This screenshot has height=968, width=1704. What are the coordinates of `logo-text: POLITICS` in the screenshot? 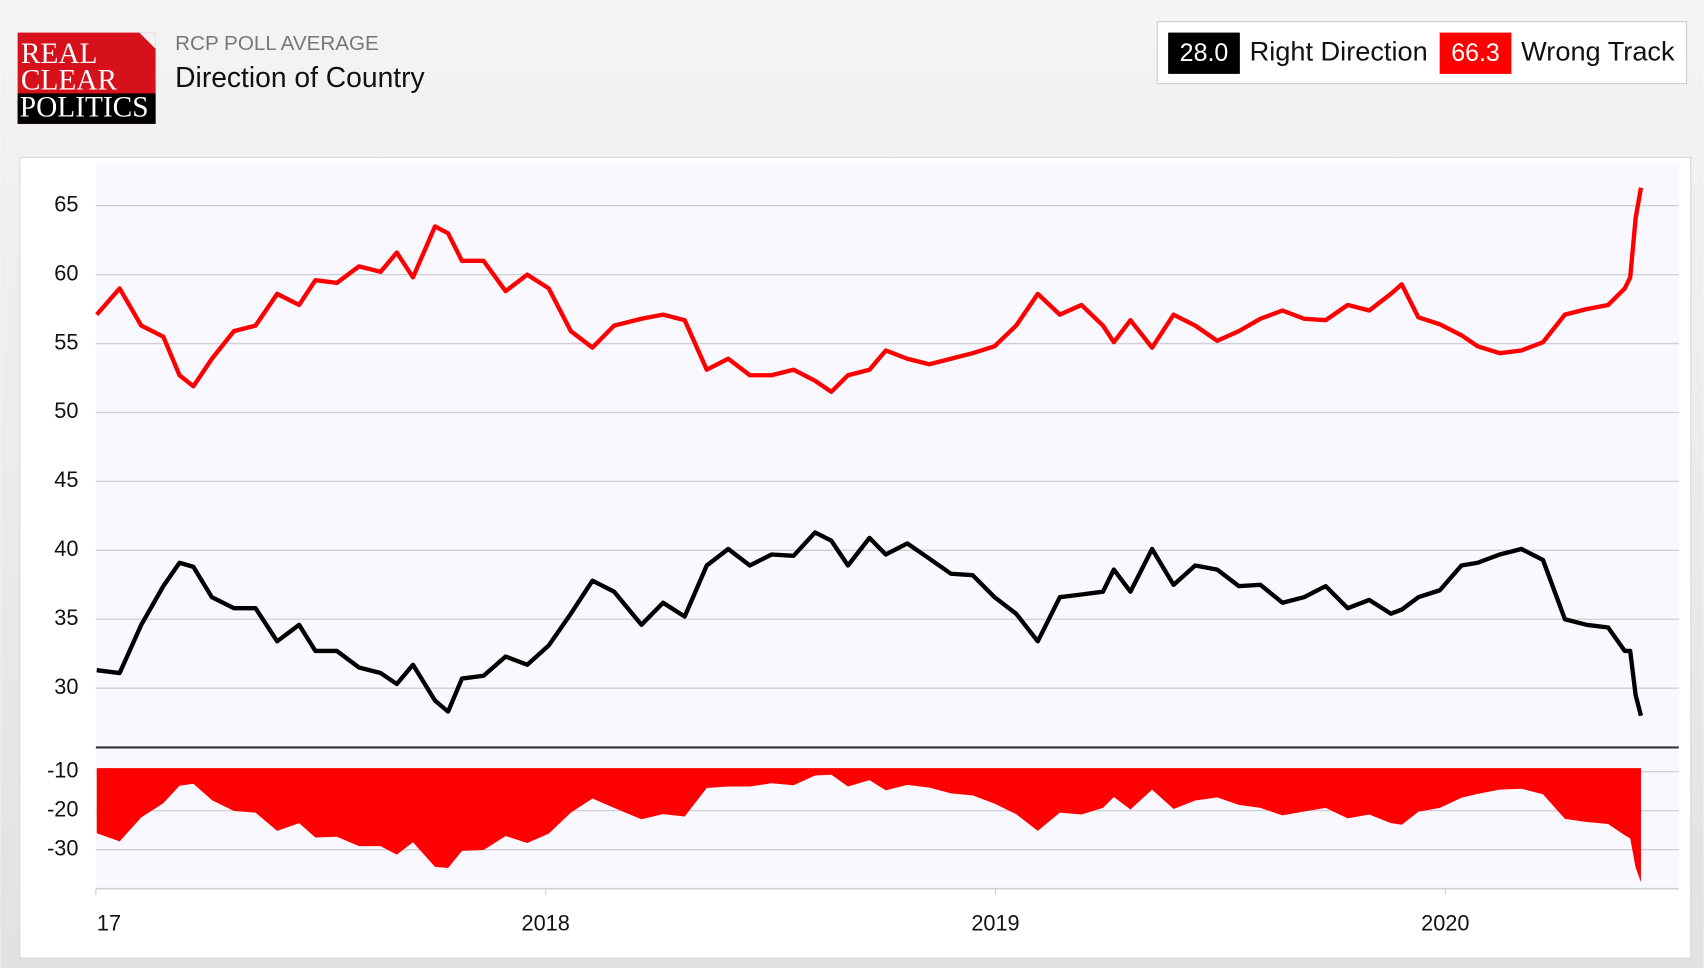 It's located at (84, 107).